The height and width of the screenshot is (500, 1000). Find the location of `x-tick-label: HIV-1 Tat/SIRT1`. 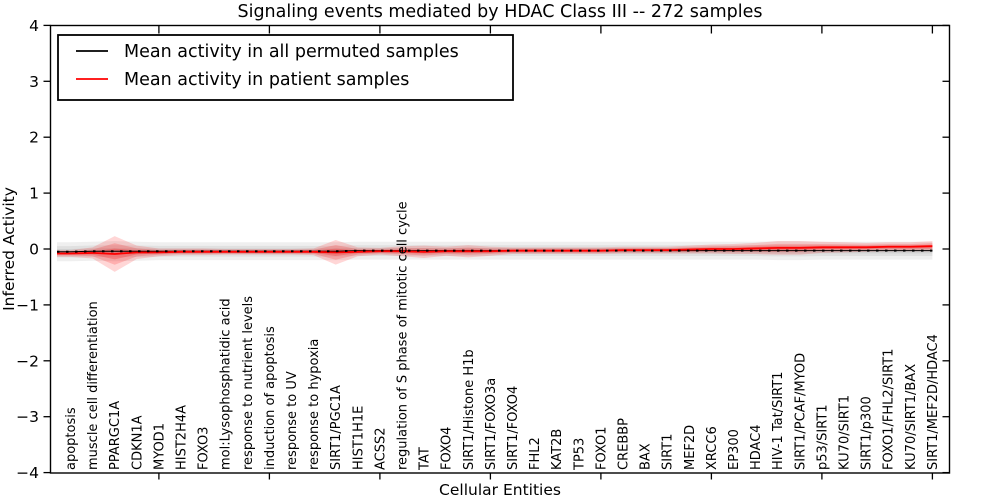

x-tick-label: HIV-1 Tat/SIRT1 is located at coordinates (778, 421).